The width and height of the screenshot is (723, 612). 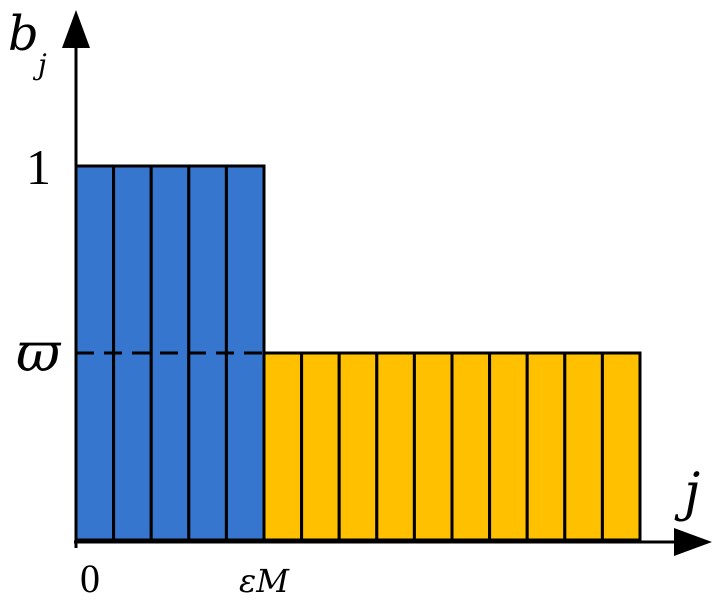 What do you see at coordinates (39, 352) in the screenshot?
I see `y-tick-label-2: ϖ` at bounding box center [39, 352].